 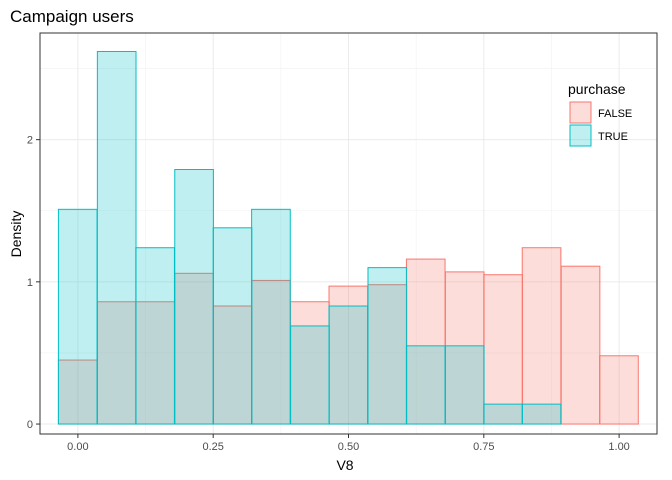 I want to click on y-tick-label: 1, so click(x=30, y=283).